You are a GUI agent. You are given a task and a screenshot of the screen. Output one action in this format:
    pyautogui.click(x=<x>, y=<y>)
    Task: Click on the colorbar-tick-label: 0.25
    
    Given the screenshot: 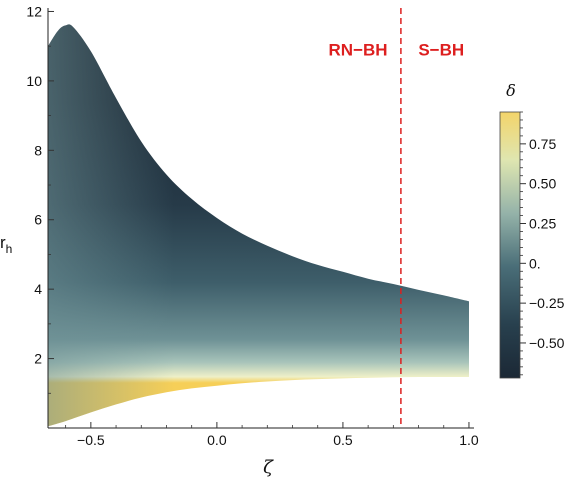 What is the action you would take?
    pyautogui.click(x=542, y=223)
    